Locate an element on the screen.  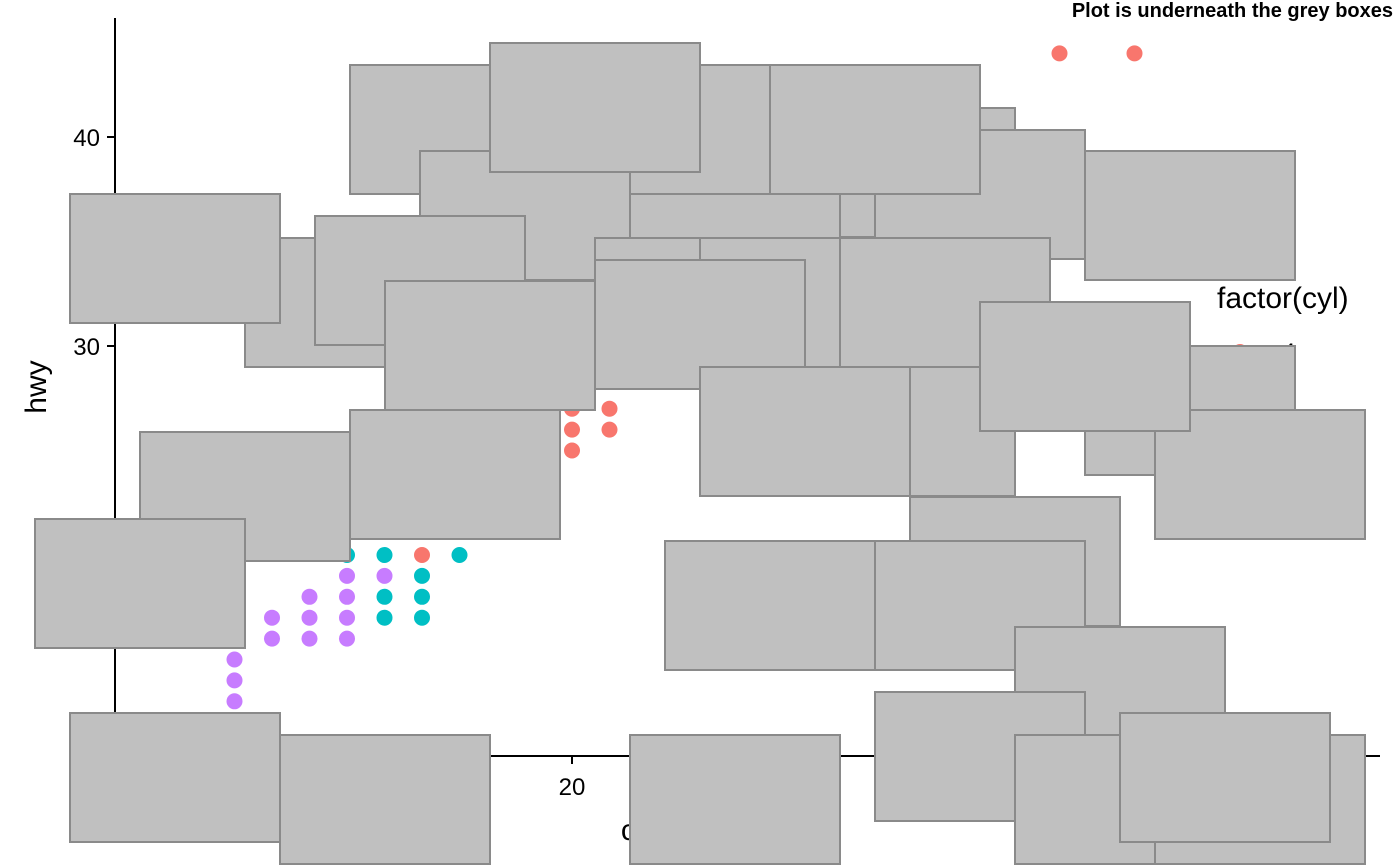
y-axis-title: hwy is located at coordinates (36, 386).